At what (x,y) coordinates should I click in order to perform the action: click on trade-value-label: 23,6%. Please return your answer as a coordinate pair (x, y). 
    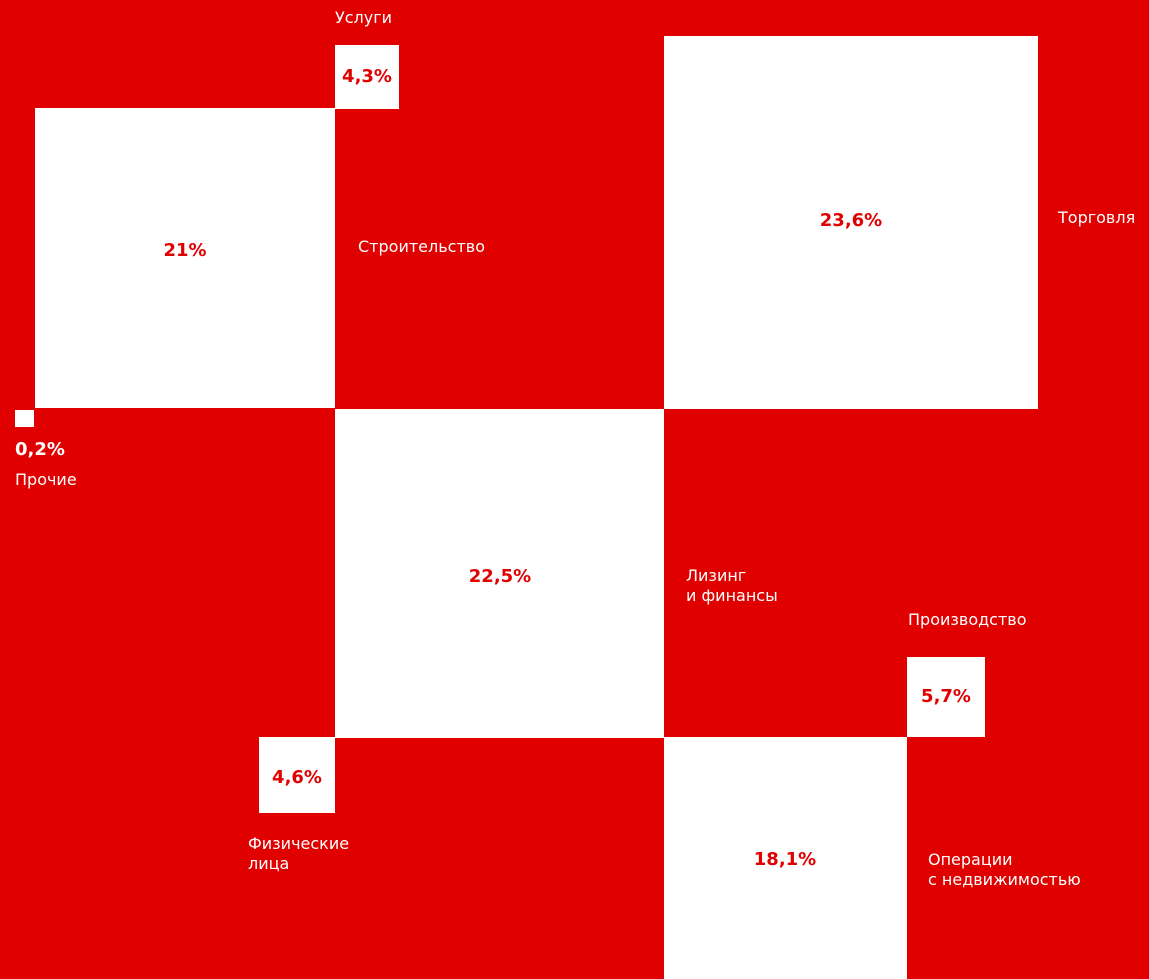
    Looking at the image, I should click on (851, 220).